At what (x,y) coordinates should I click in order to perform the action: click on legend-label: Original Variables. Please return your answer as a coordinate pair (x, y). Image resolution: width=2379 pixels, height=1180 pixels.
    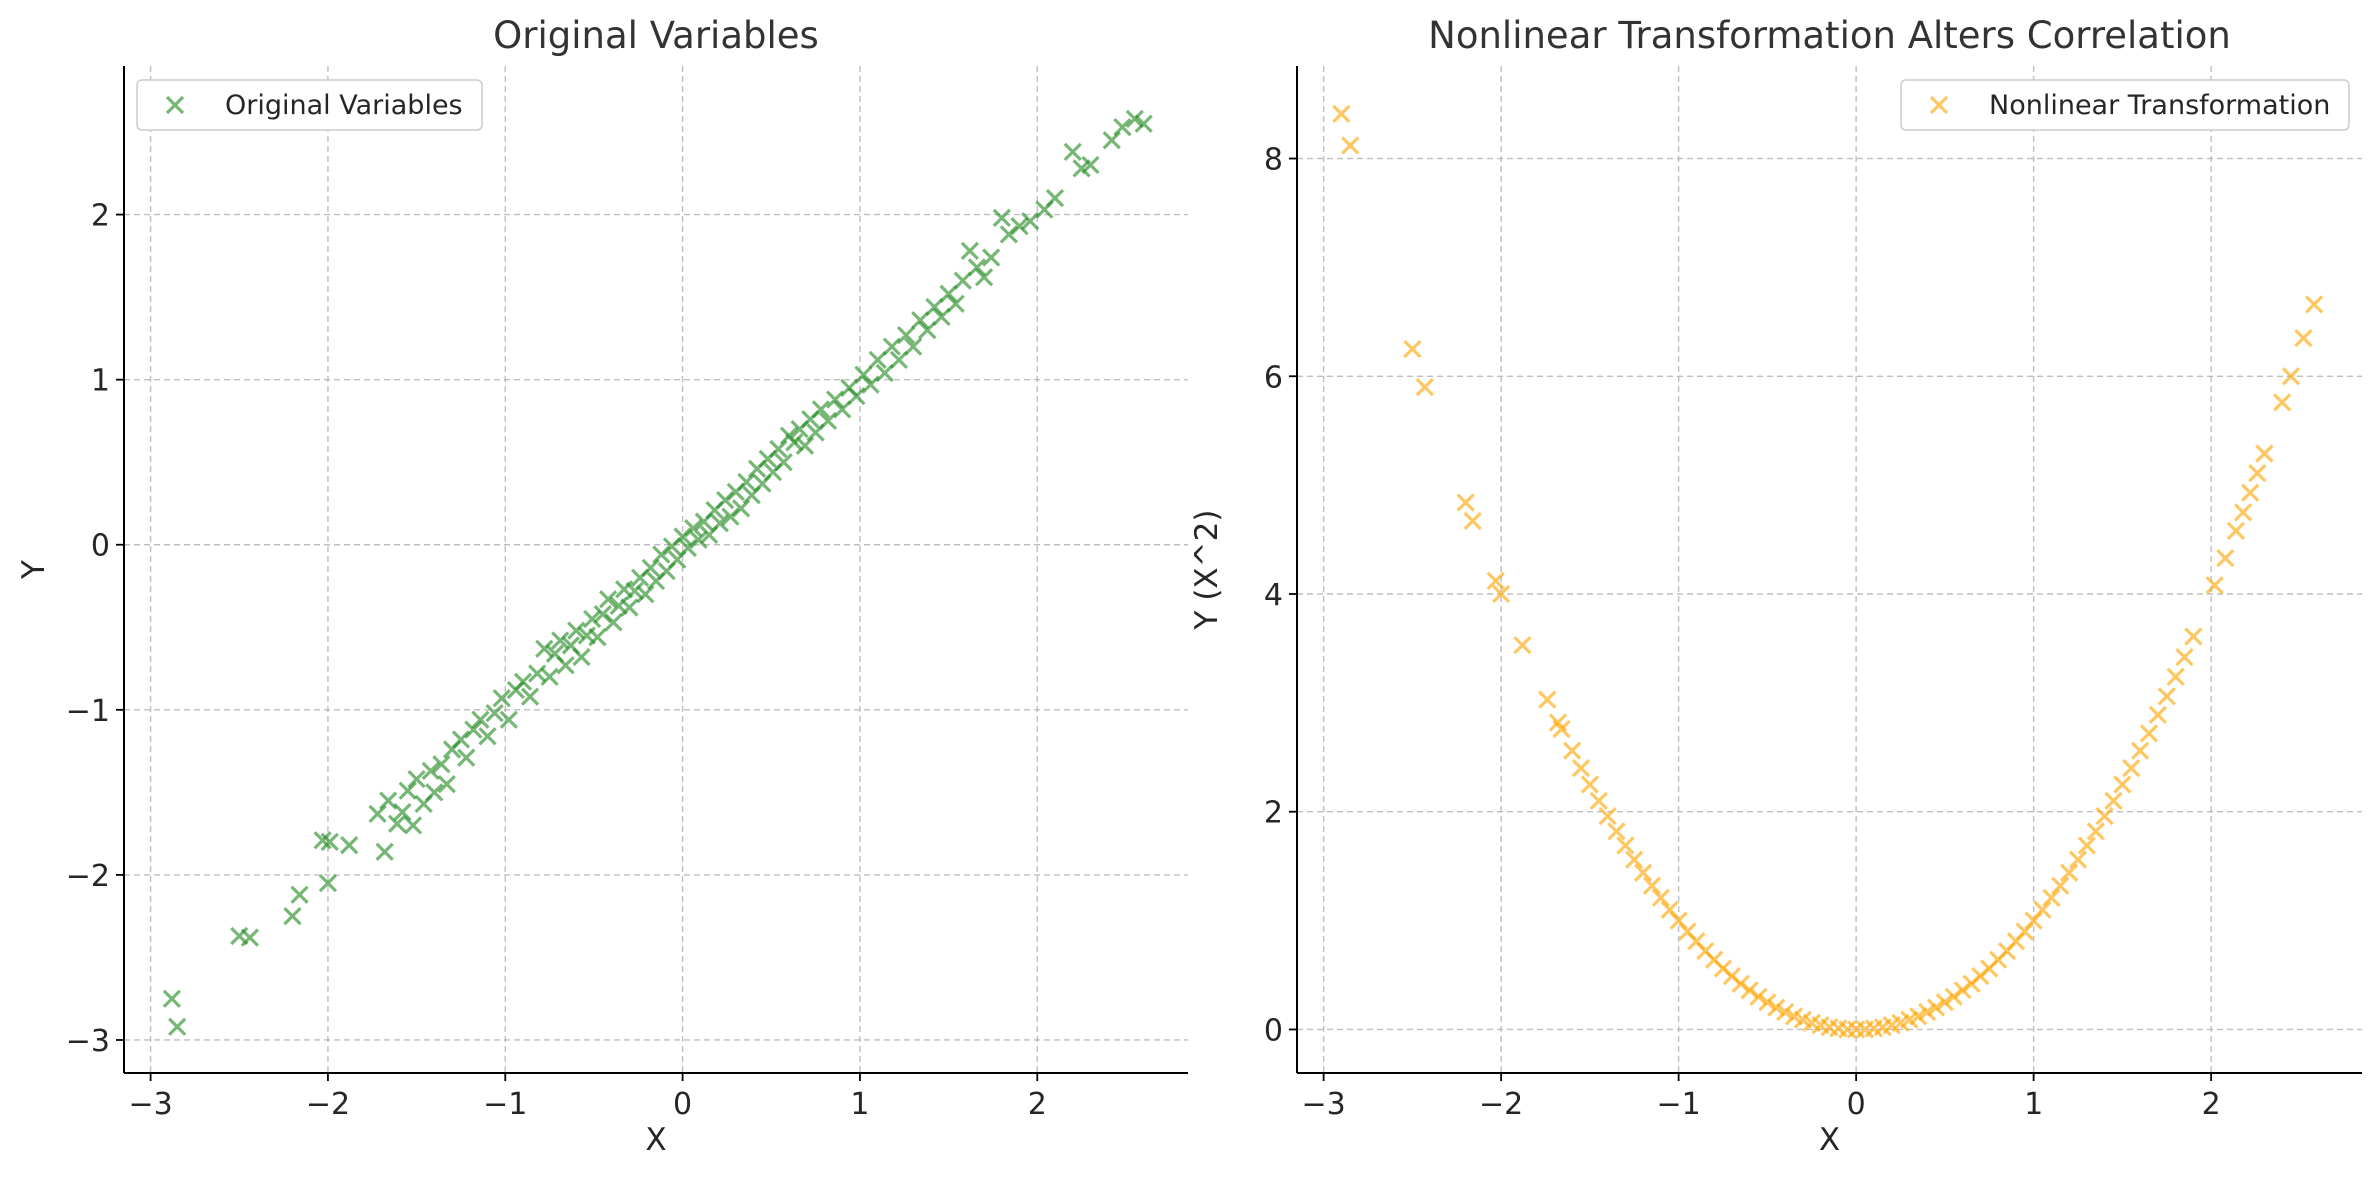
    Looking at the image, I should click on (344, 105).